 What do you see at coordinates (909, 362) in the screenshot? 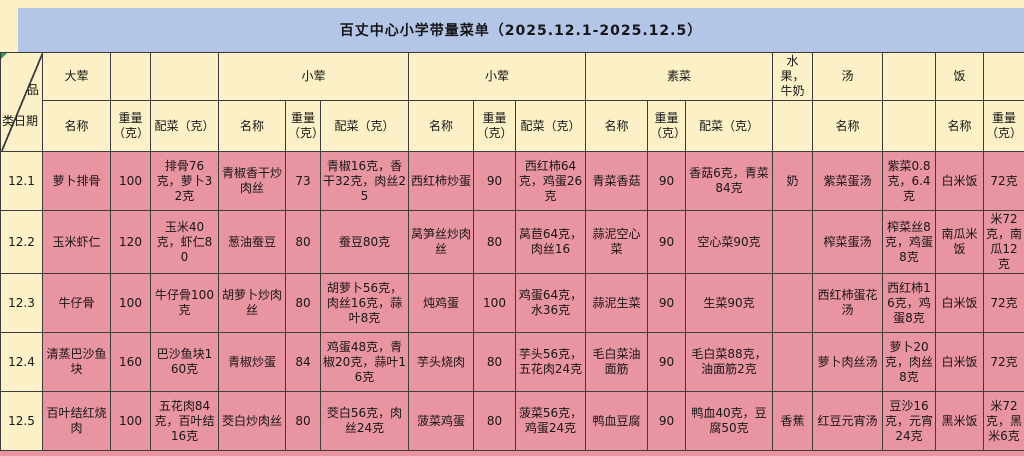
I see `cell-soup-detail: 萝卜20克，肉丝8克` at bounding box center [909, 362].